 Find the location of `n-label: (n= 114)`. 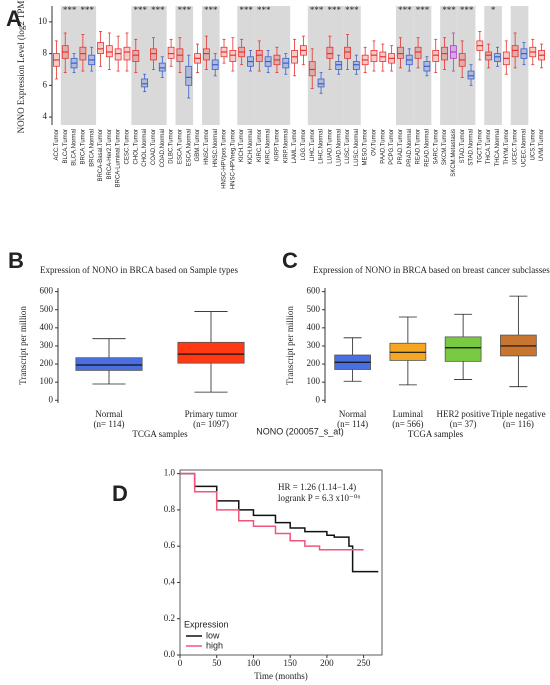

n-label: (n= 114) is located at coordinates (352, 424).